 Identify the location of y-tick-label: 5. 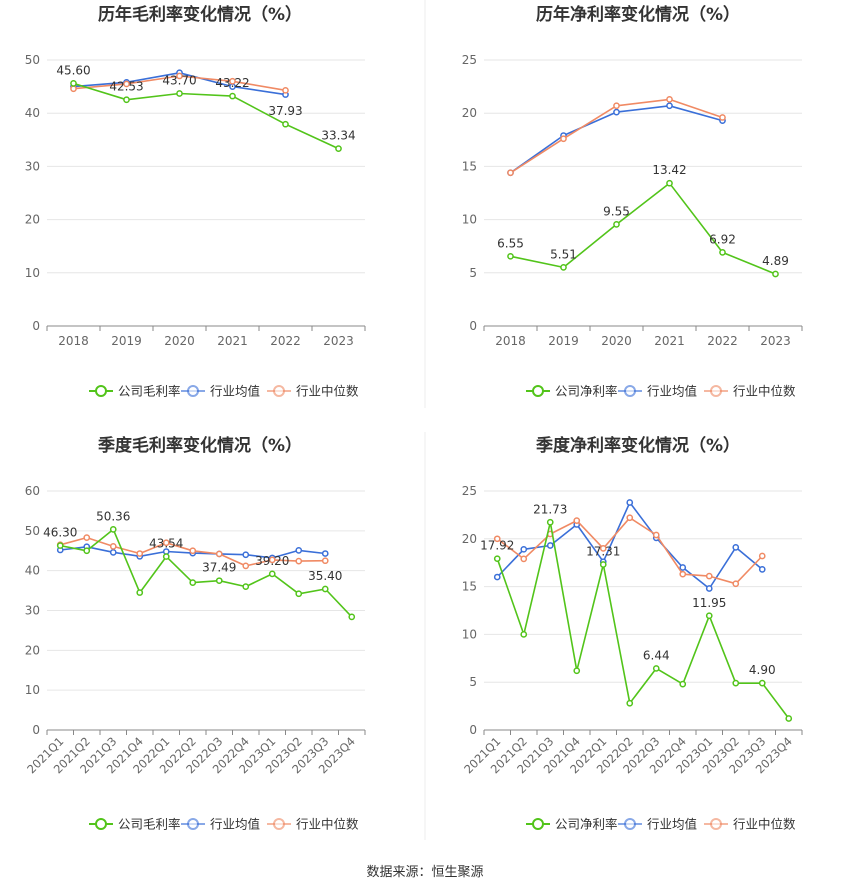
(473, 273).